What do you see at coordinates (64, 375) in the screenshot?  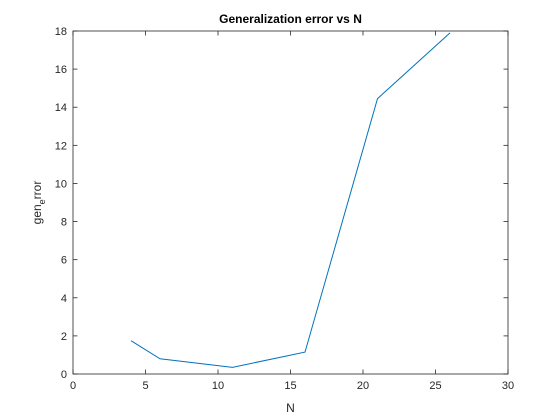 I see `y-tick-label-0: 0` at bounding box center [64, 375].